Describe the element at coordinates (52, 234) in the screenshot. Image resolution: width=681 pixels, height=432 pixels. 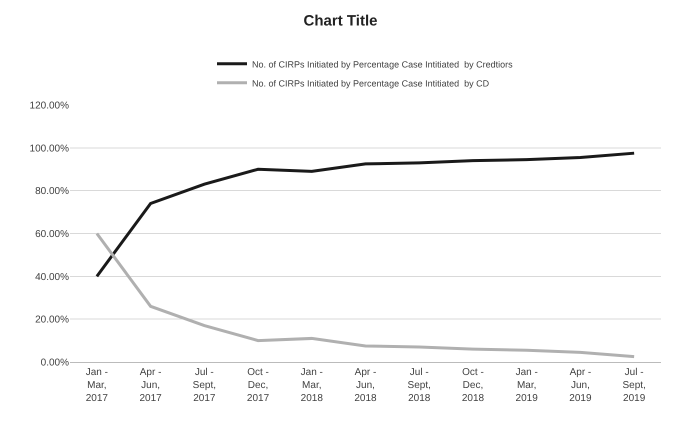
I see `y-tick-label: 60.00%` at that location.